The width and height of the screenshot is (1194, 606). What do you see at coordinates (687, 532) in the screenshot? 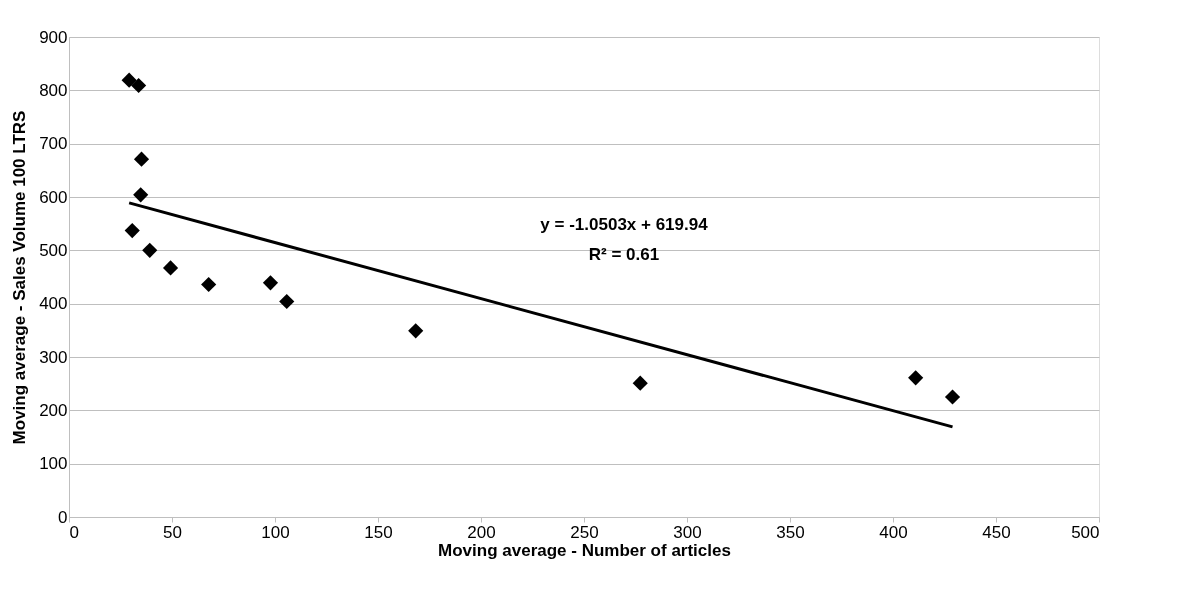
I see `x-tick-label: 300` at bounding box center [687, 532].